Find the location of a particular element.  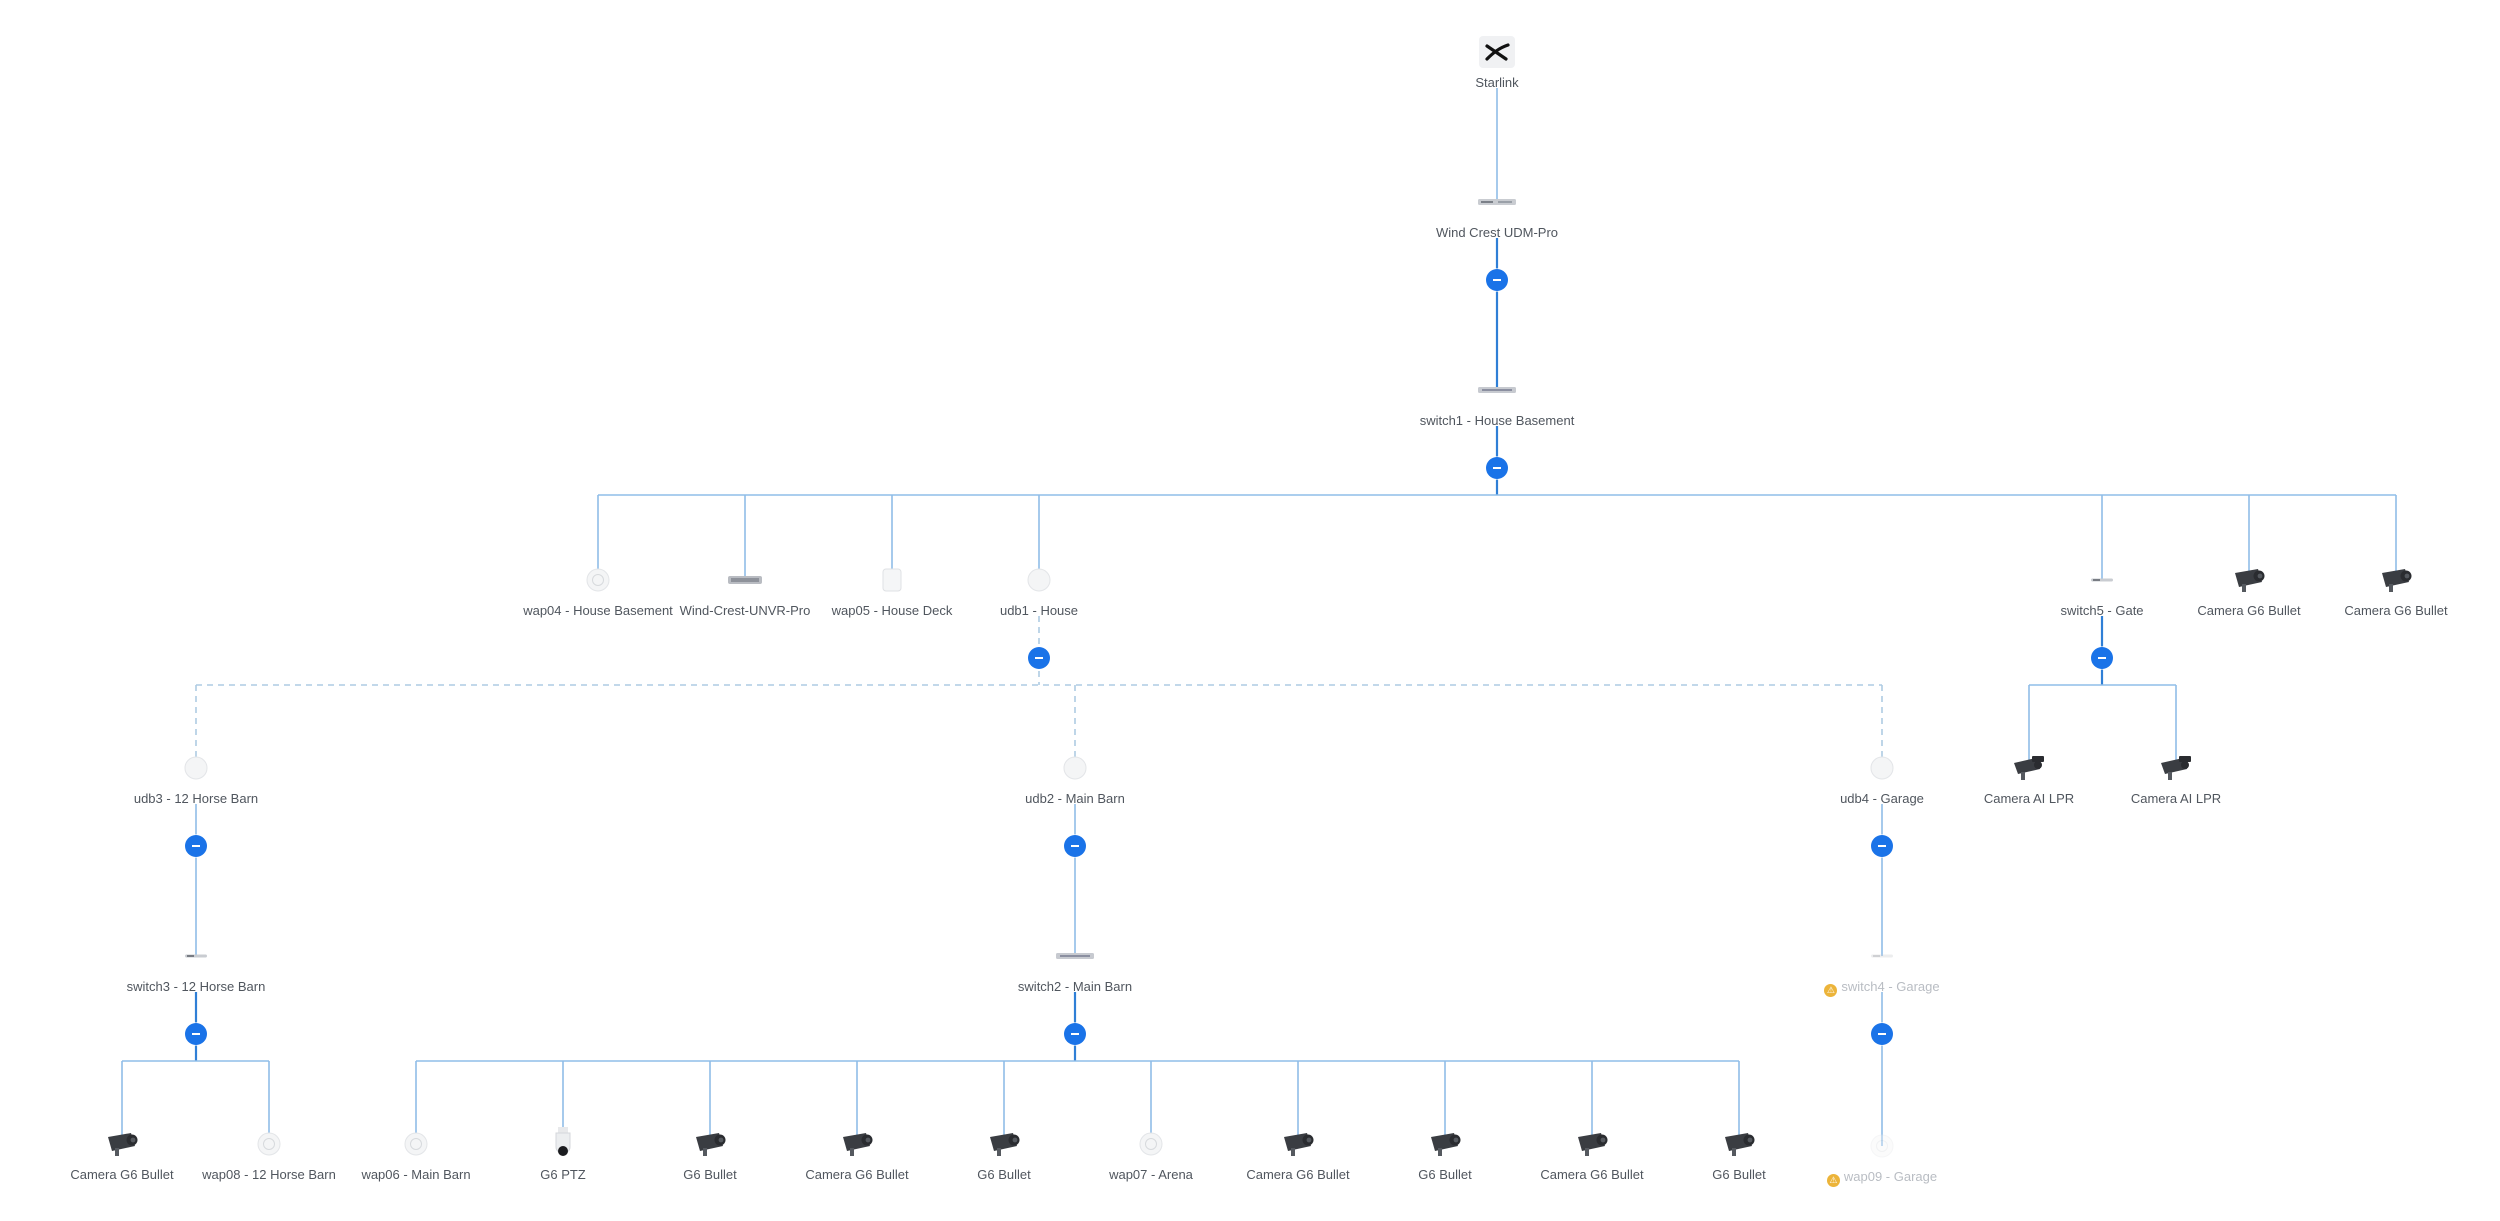

device-label-text: Wind-Crest-UNVR-Pro is located at coordinates (745, 610).